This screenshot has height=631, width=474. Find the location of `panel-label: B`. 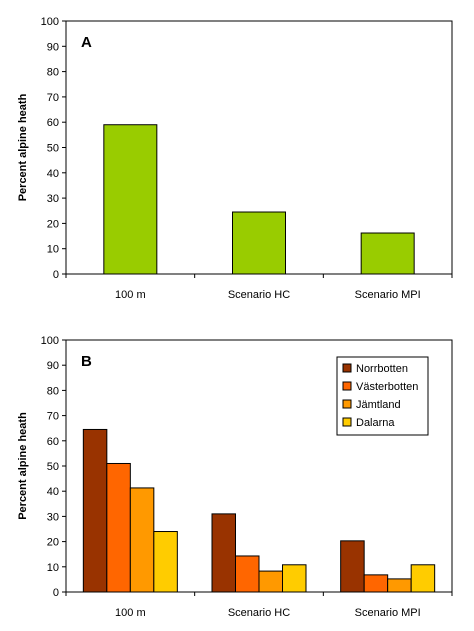

panel-label: B is located at coordinates (86, 361).